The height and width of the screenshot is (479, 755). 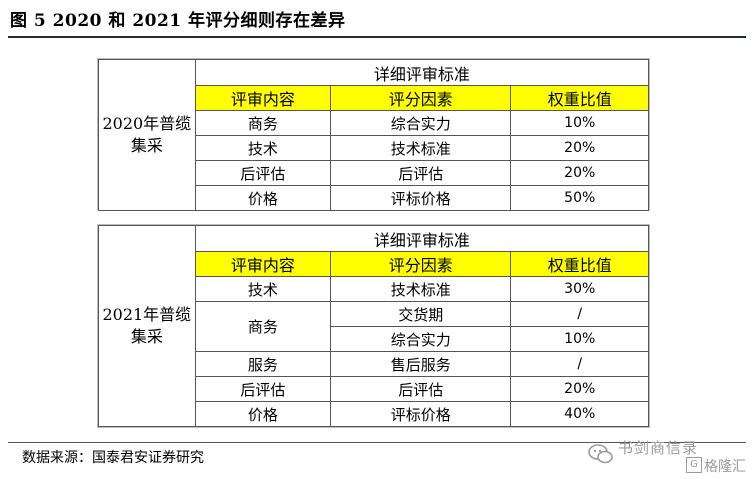 What do you see at coordinates (421, 314) in the screenshot?
I see `table-cell: 交货期` at bounding box center [421, 314].